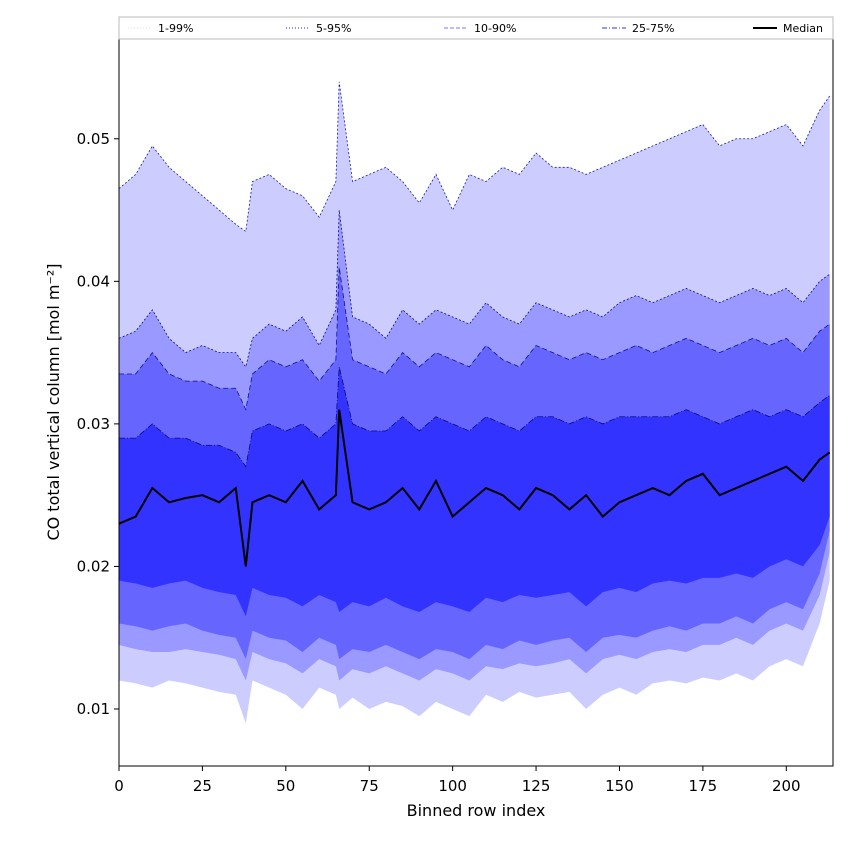  What do you see at coordinates (474, 339) in the screenshot?
I see `band-10-90-upper-line` at bounding box center [474, 339].